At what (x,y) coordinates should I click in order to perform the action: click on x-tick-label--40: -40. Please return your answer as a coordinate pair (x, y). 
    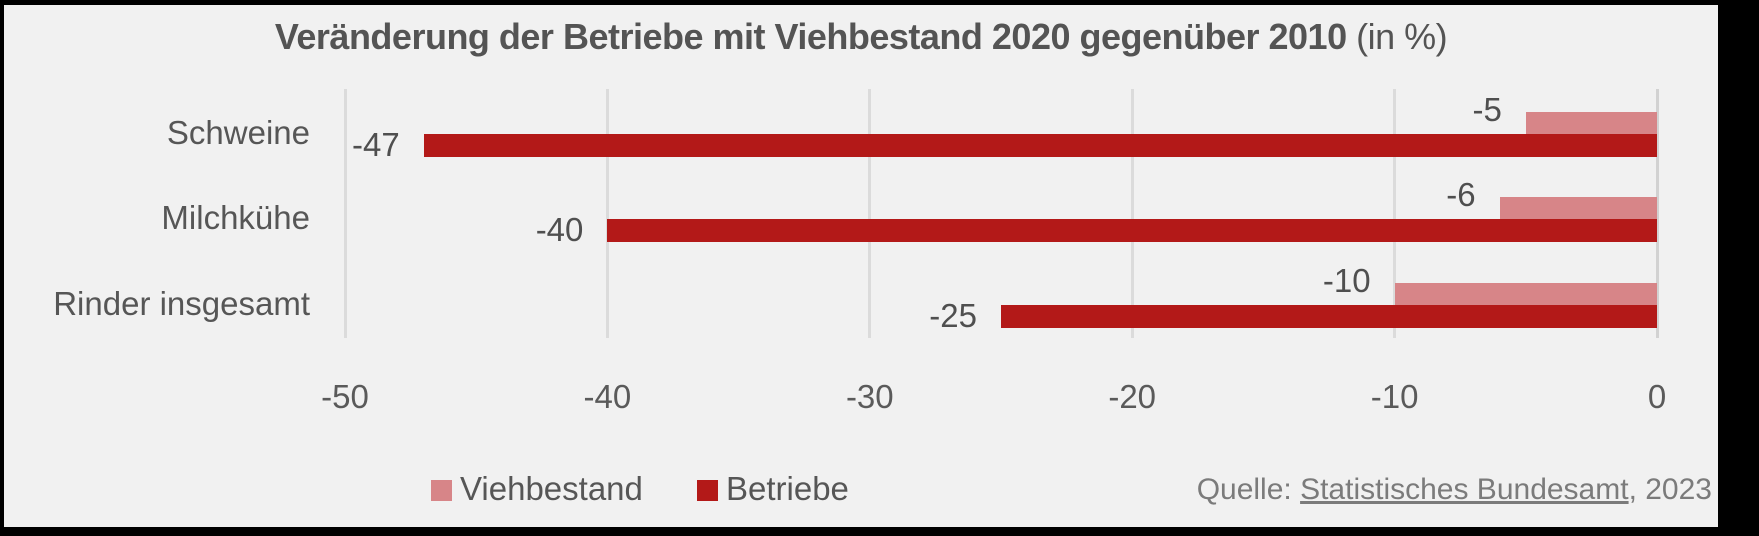
    Looking at the image, I should click on (607, 396).